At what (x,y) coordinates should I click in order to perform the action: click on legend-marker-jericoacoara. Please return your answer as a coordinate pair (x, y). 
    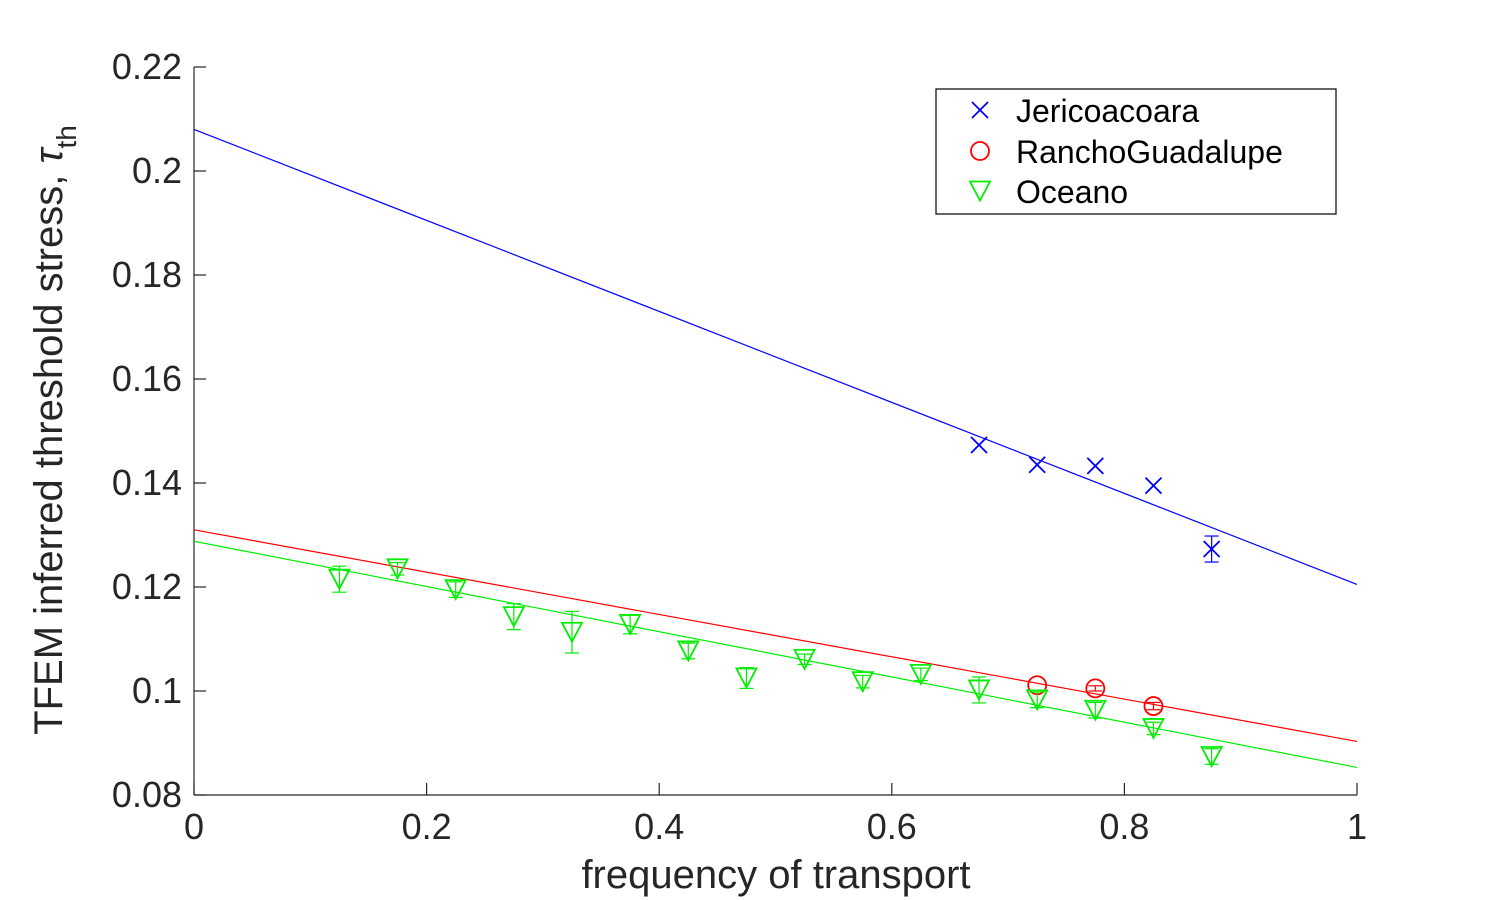
    Looking at the image, I should click on (980, 110).